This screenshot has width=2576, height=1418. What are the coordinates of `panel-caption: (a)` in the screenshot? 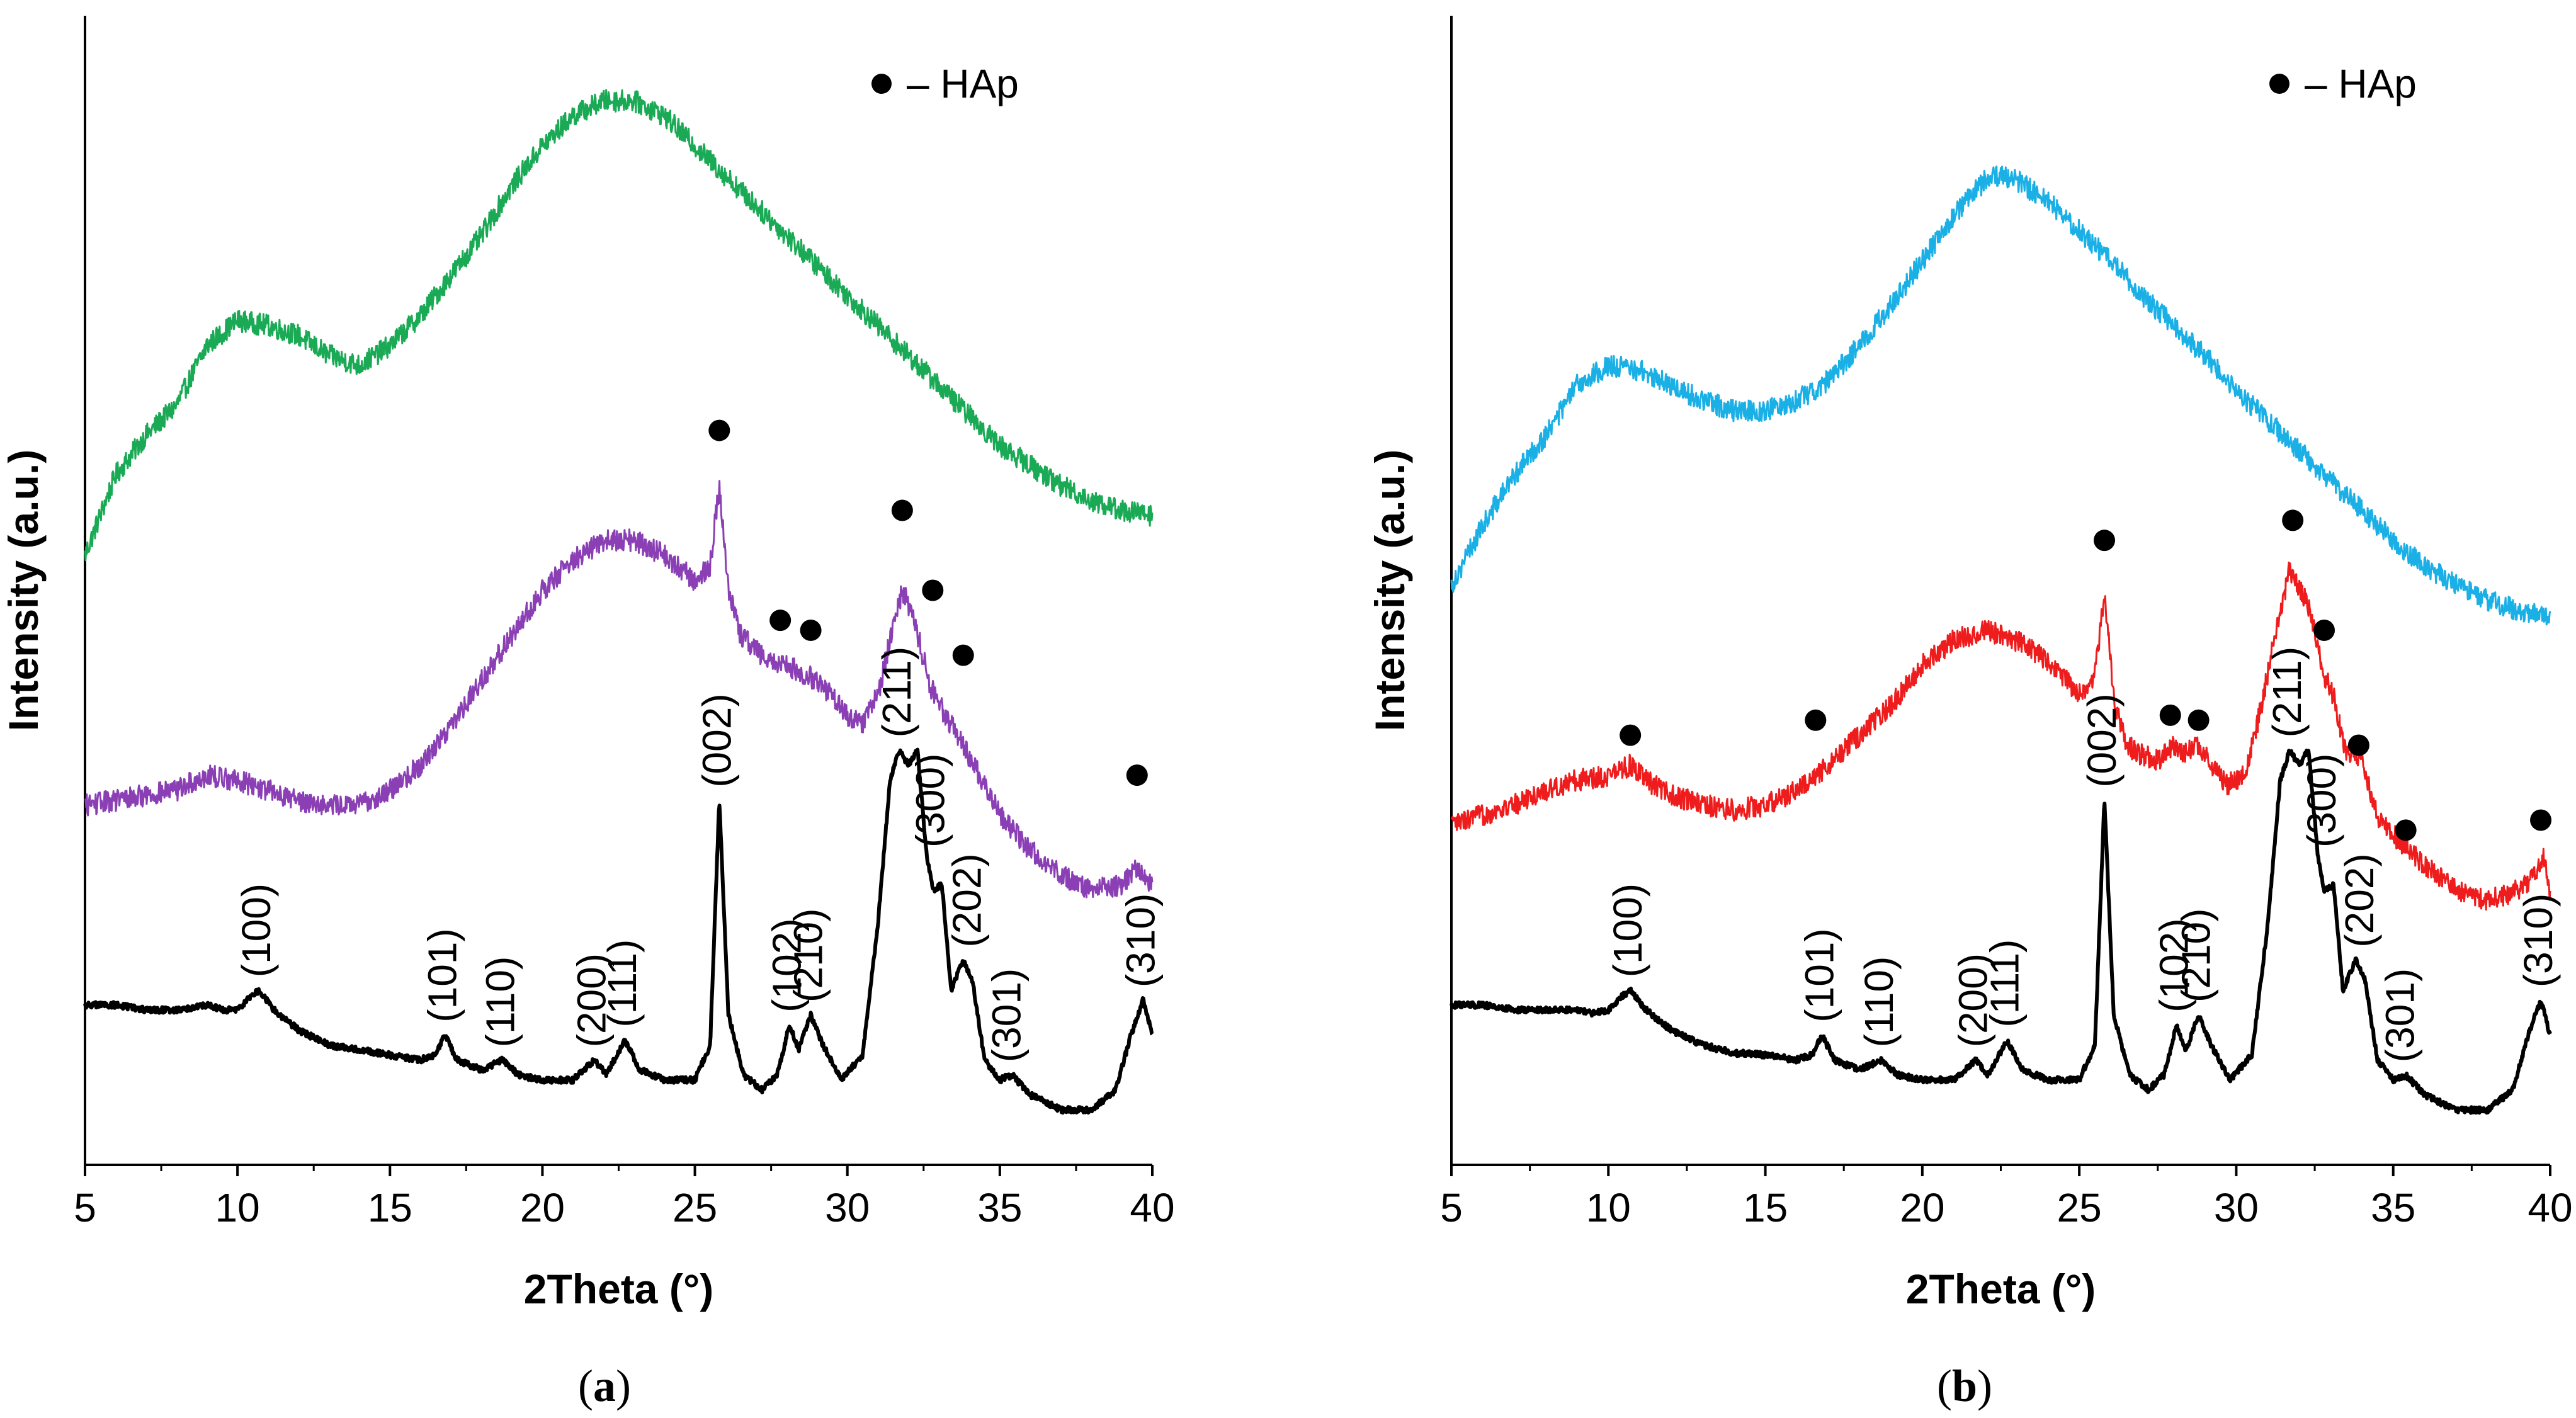 It's located at (604, 1386).